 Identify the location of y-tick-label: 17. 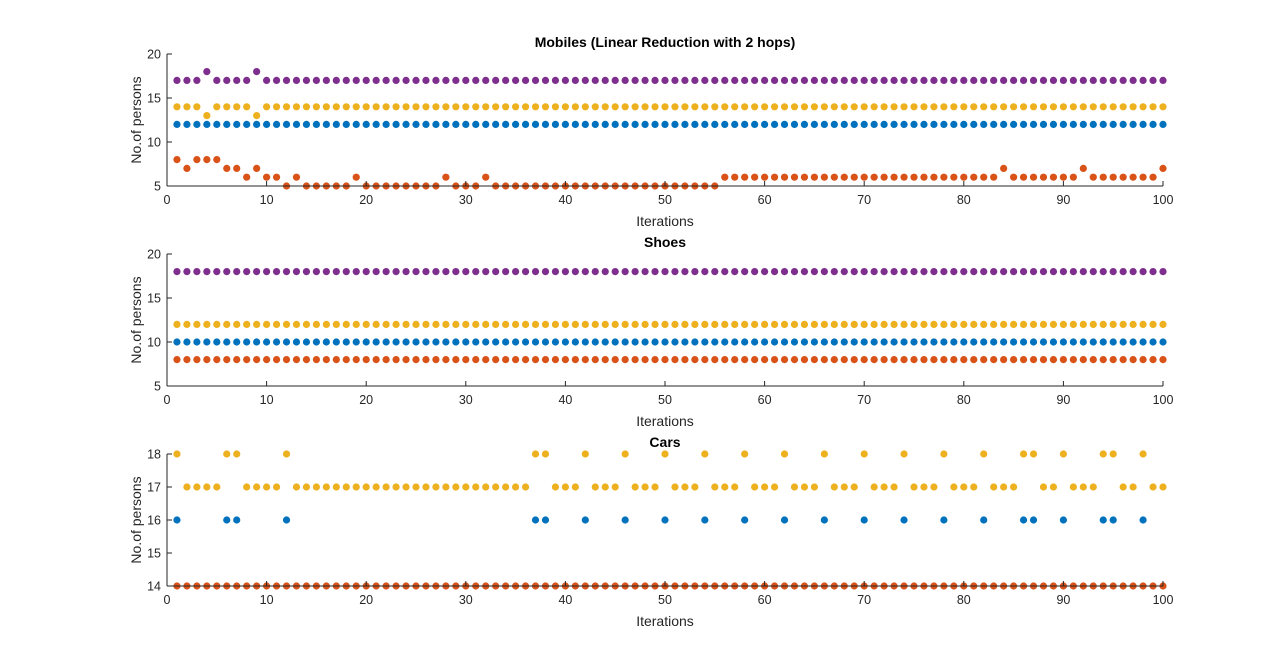
(154, 488).